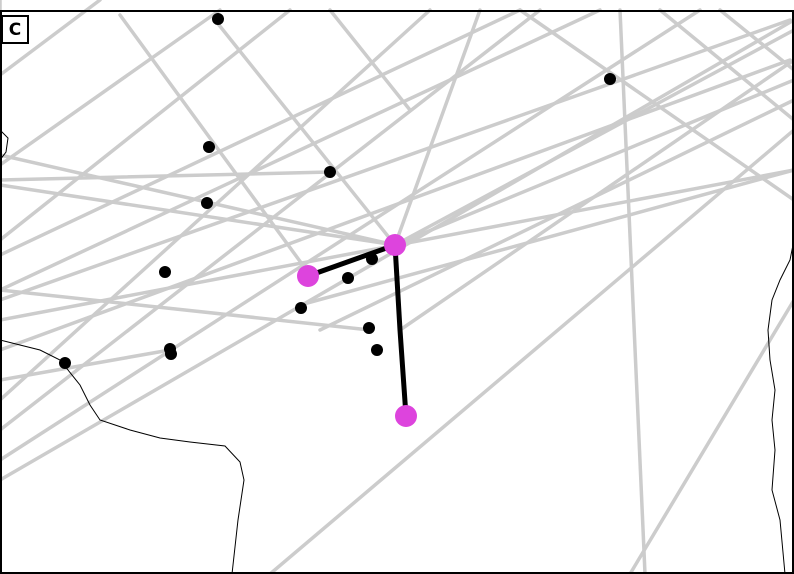 The height and width of the screenshot is (574, 794). I want to click on highlighted-path-layer, so click(357, 330).